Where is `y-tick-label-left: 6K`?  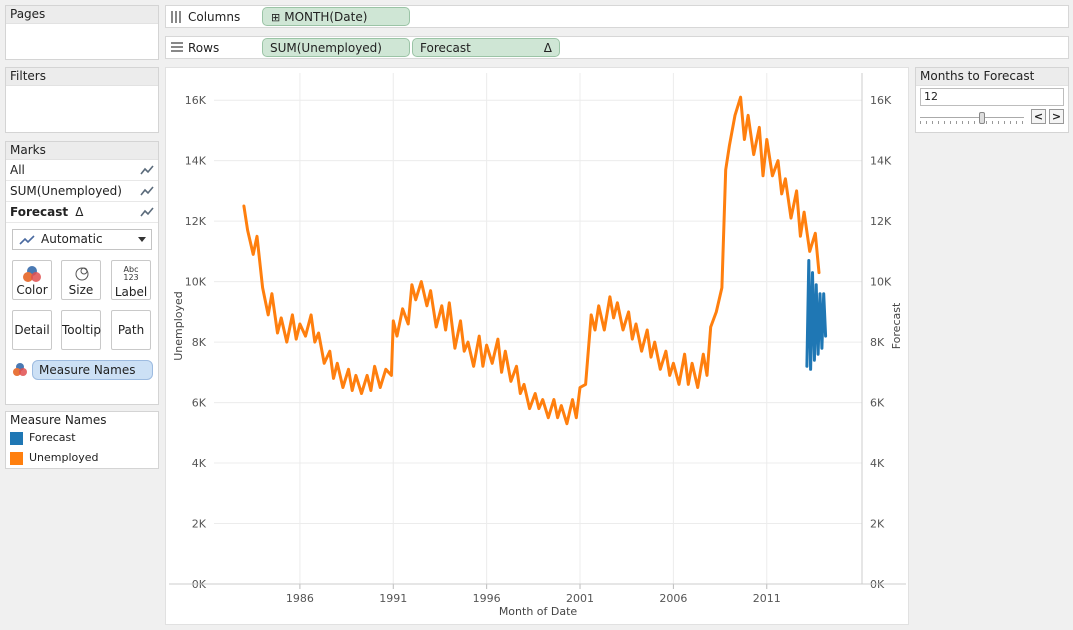
y-tick-label-left: 6K is located at coordinates (199, 403).